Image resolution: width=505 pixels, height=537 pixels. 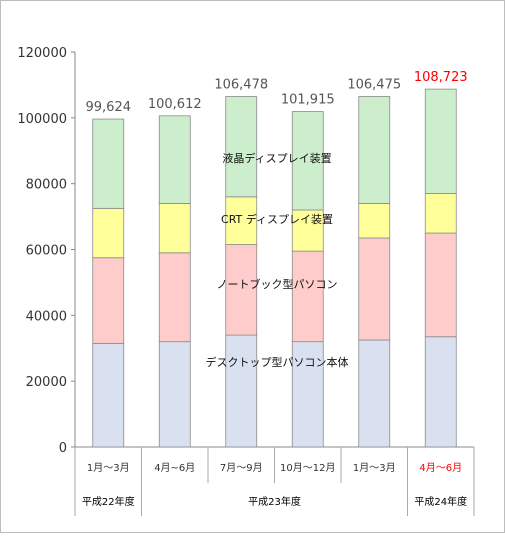 I want to click on total-data-label: 106,478, so click(x=241, y=85).